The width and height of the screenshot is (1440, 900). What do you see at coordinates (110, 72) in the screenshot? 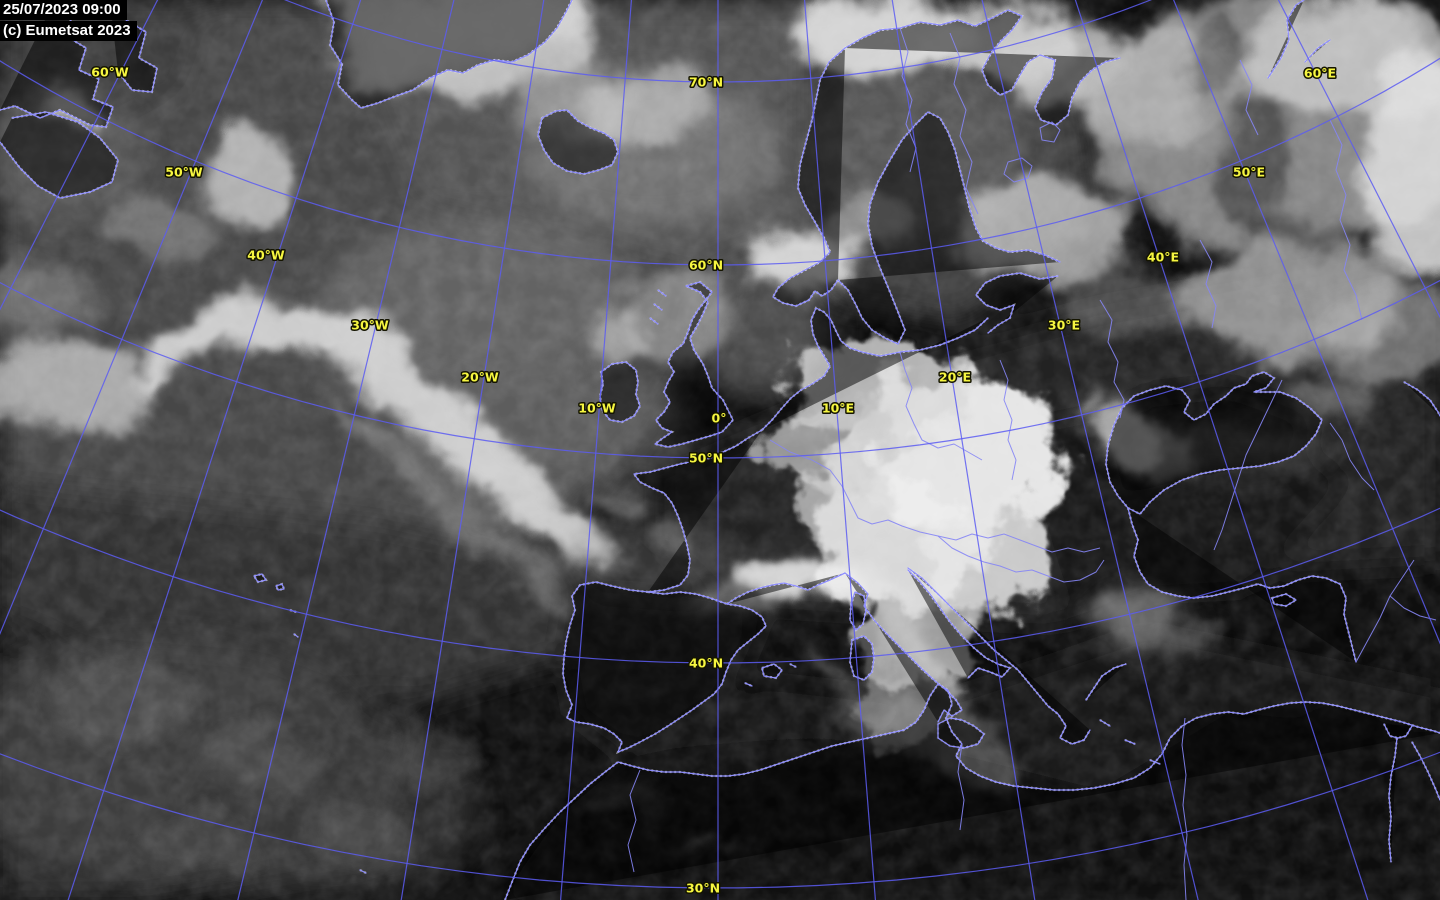
I see `coordinate-label: 60°W` at bounding box center [110, 72].